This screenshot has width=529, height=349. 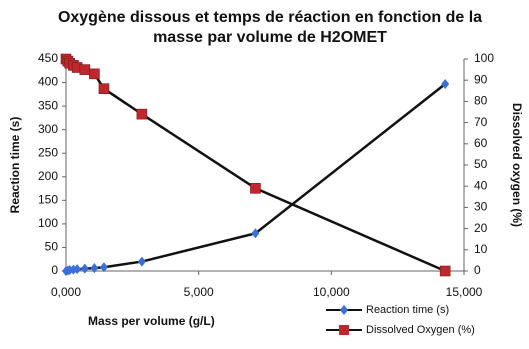 What do you see at coordinates (48, 200) in the screenshot?
I see `y-tick-label: 150` at bounding box center [48, 200].